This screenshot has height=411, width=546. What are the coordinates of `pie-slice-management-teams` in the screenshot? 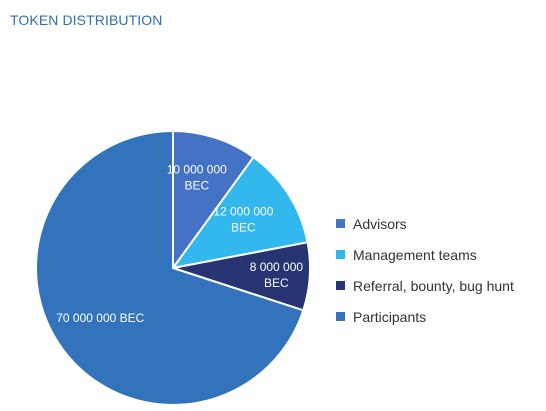 It's located at (239, 212).